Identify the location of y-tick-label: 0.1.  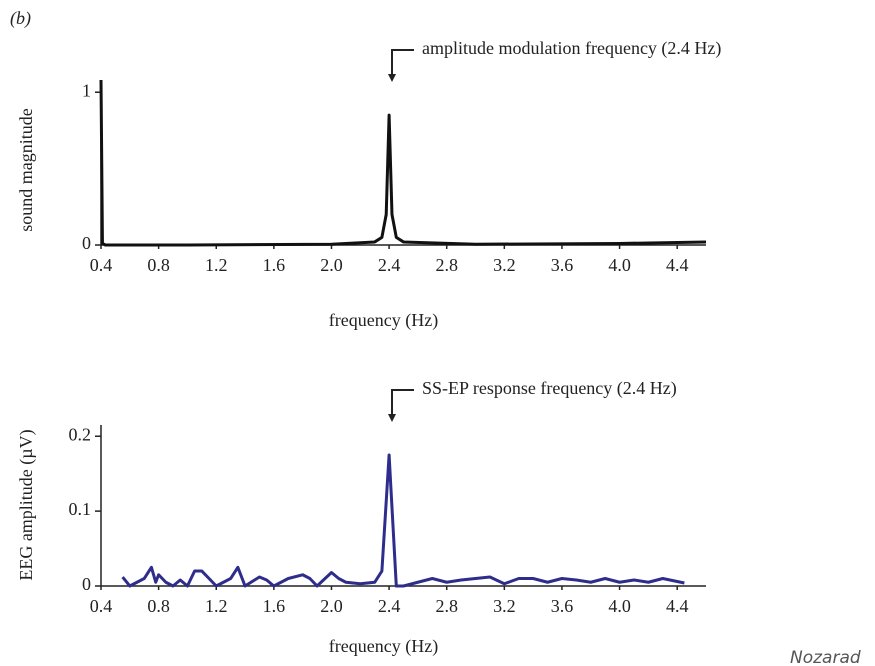
(80, 509).